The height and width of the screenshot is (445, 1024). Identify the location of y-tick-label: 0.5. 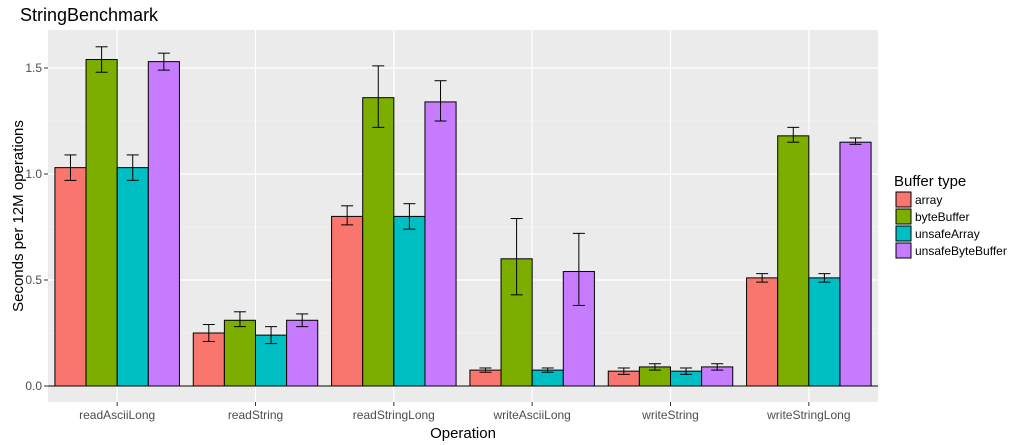
(33, 280).